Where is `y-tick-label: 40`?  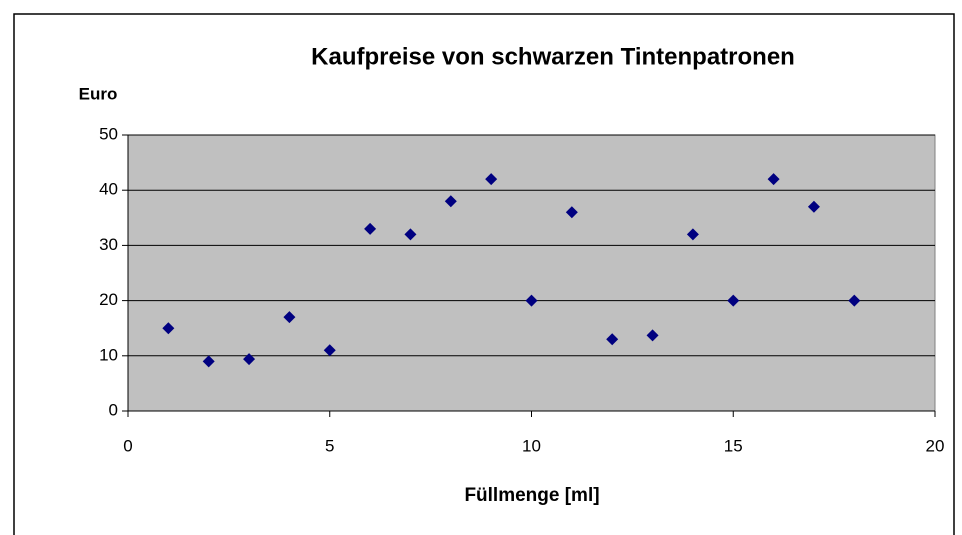 y-tick-label: 40 is located at coordinates (108, 189).